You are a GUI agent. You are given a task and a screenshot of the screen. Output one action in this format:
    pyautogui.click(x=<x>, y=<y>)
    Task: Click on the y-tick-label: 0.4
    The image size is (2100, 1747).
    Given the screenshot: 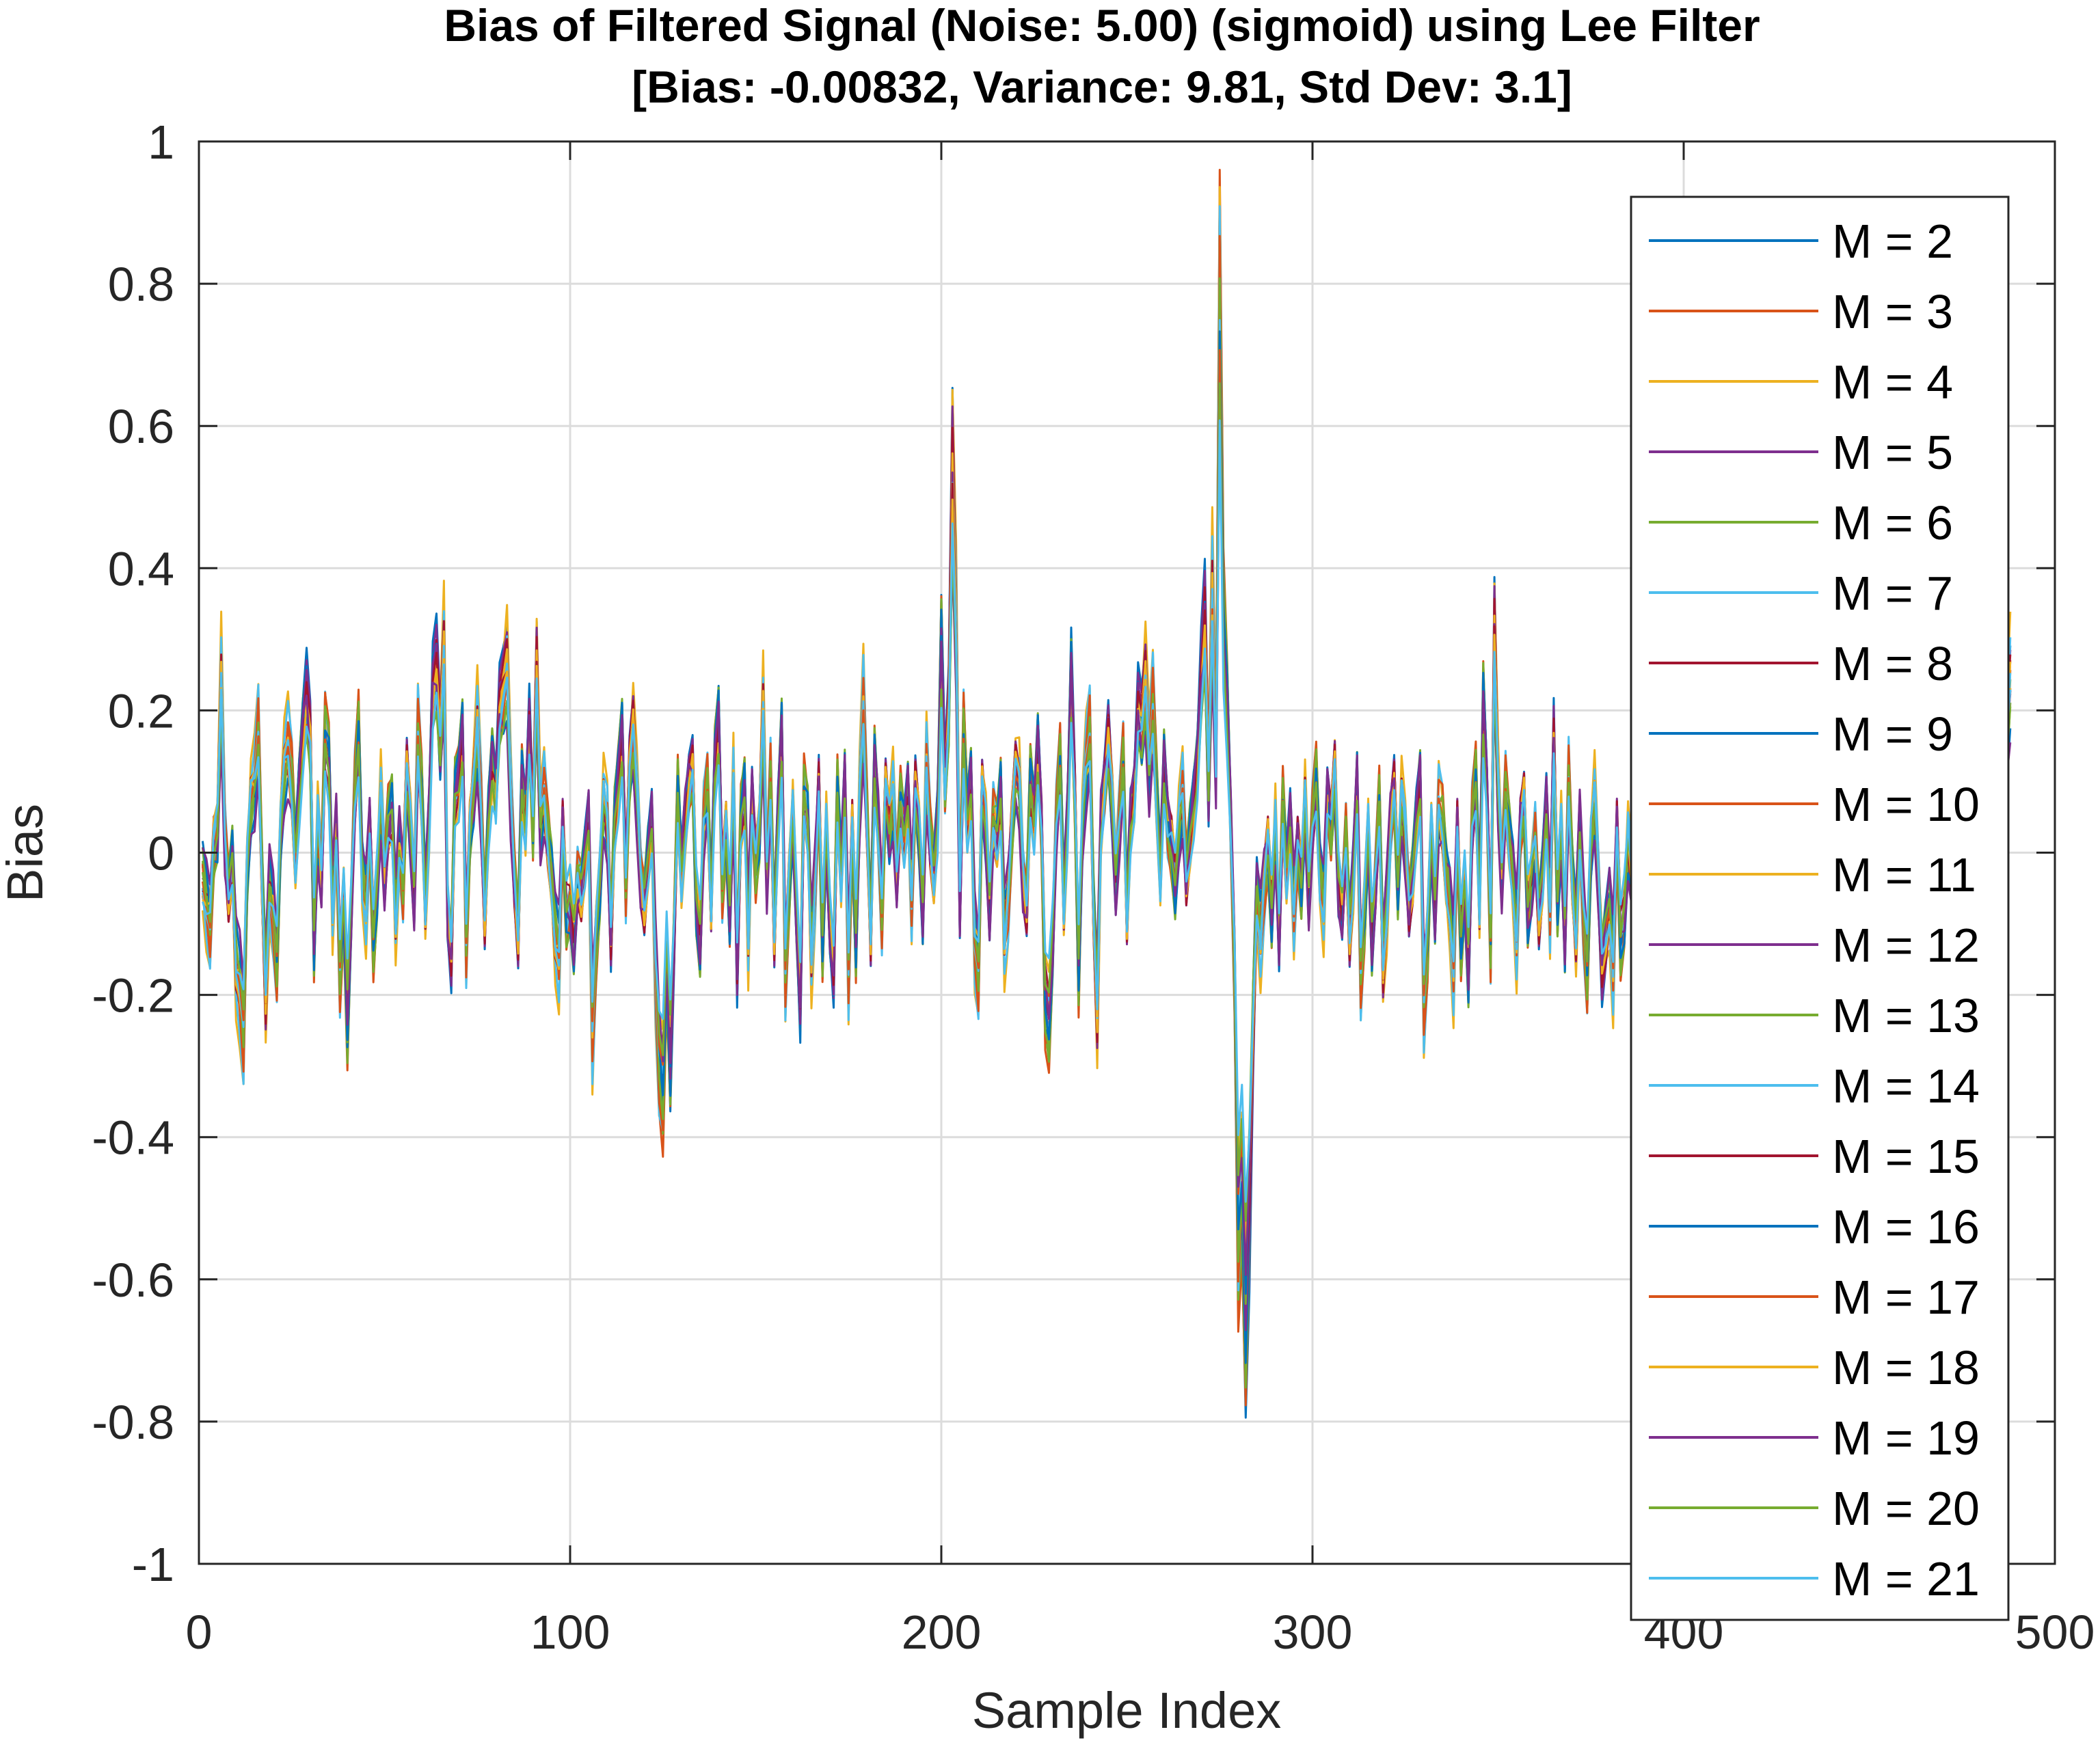 What is the action you would take?
    pyautogui.click(x=141, y=568)
    